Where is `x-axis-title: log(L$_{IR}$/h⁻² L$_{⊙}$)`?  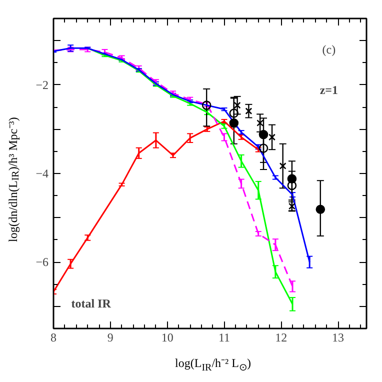 x-axis-title: log(L$_{IR}$/h⁻² L$_{⊙}$) is located at coordinates (213, 365).